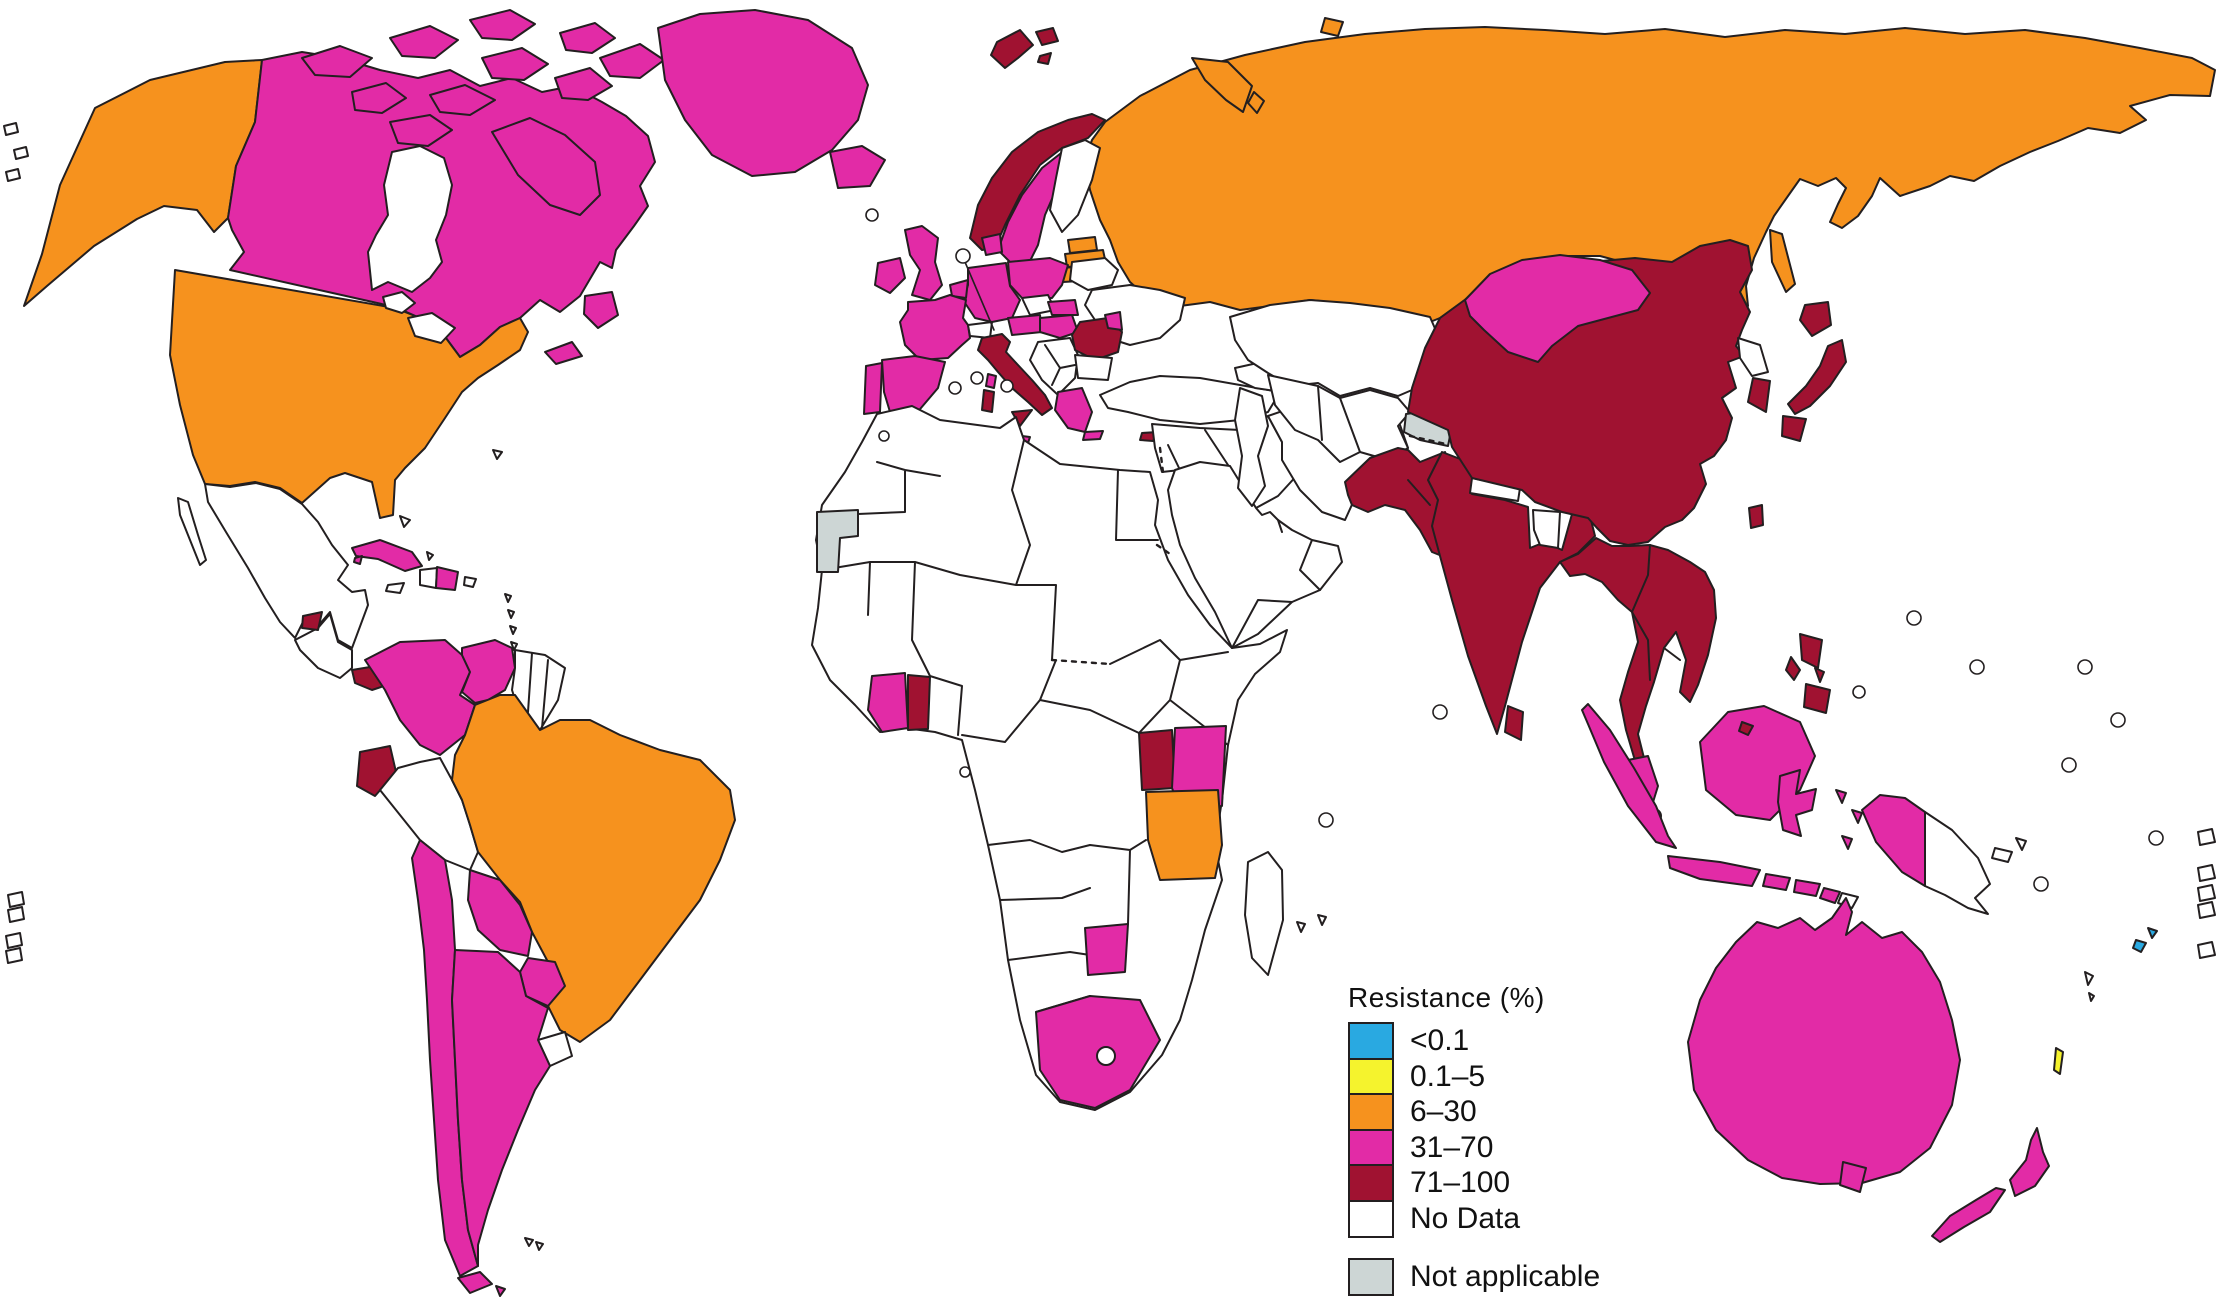 This screenshot has width=2220, height=1316. What do you see at coordinates (1452, 1147) in the screenshot?
I see `legend-label: 31–70` at bounding box center [1452, 1147].